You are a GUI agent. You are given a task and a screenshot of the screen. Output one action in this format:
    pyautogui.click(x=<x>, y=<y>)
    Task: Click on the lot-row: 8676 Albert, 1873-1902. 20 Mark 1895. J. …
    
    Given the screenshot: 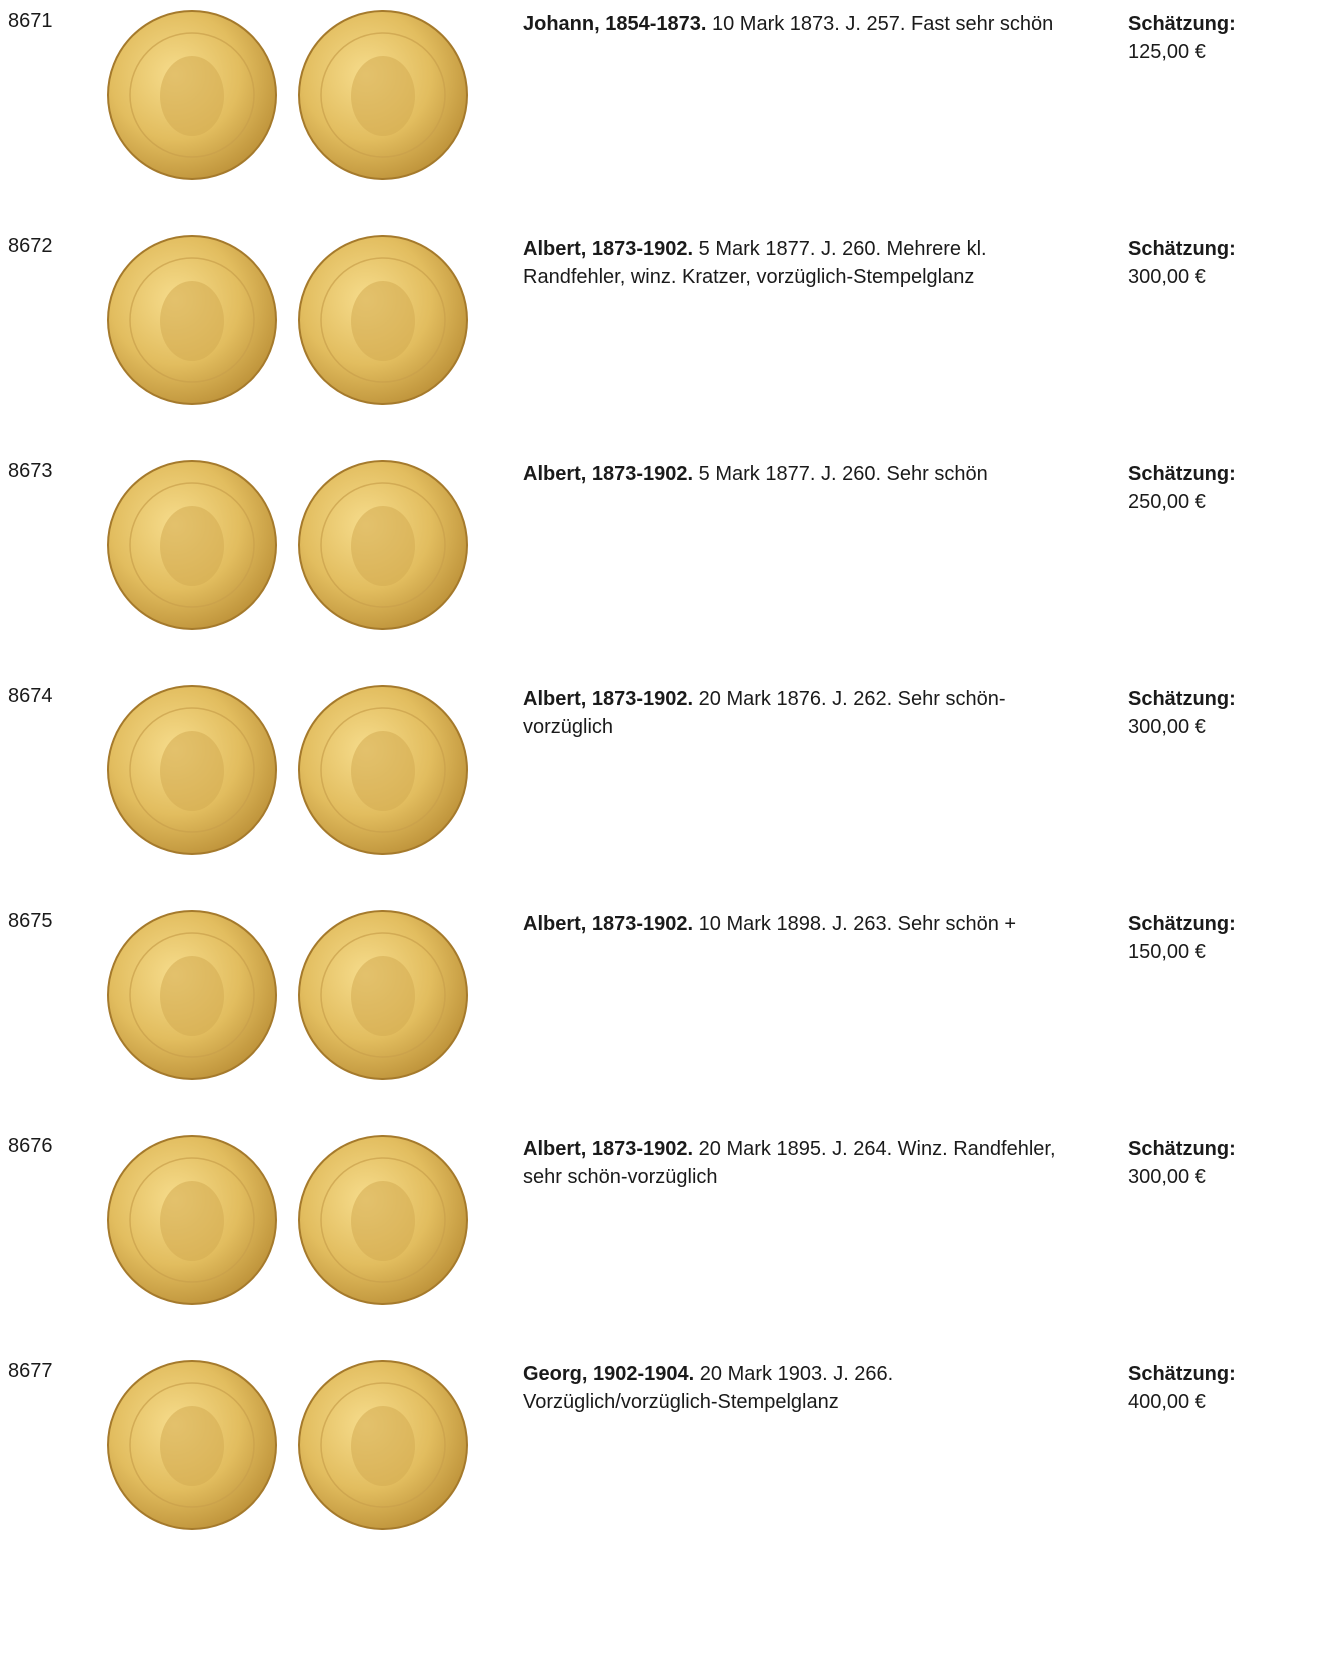 What is the action you would take?
    pyautogui.click(x=663, y=1237)
    